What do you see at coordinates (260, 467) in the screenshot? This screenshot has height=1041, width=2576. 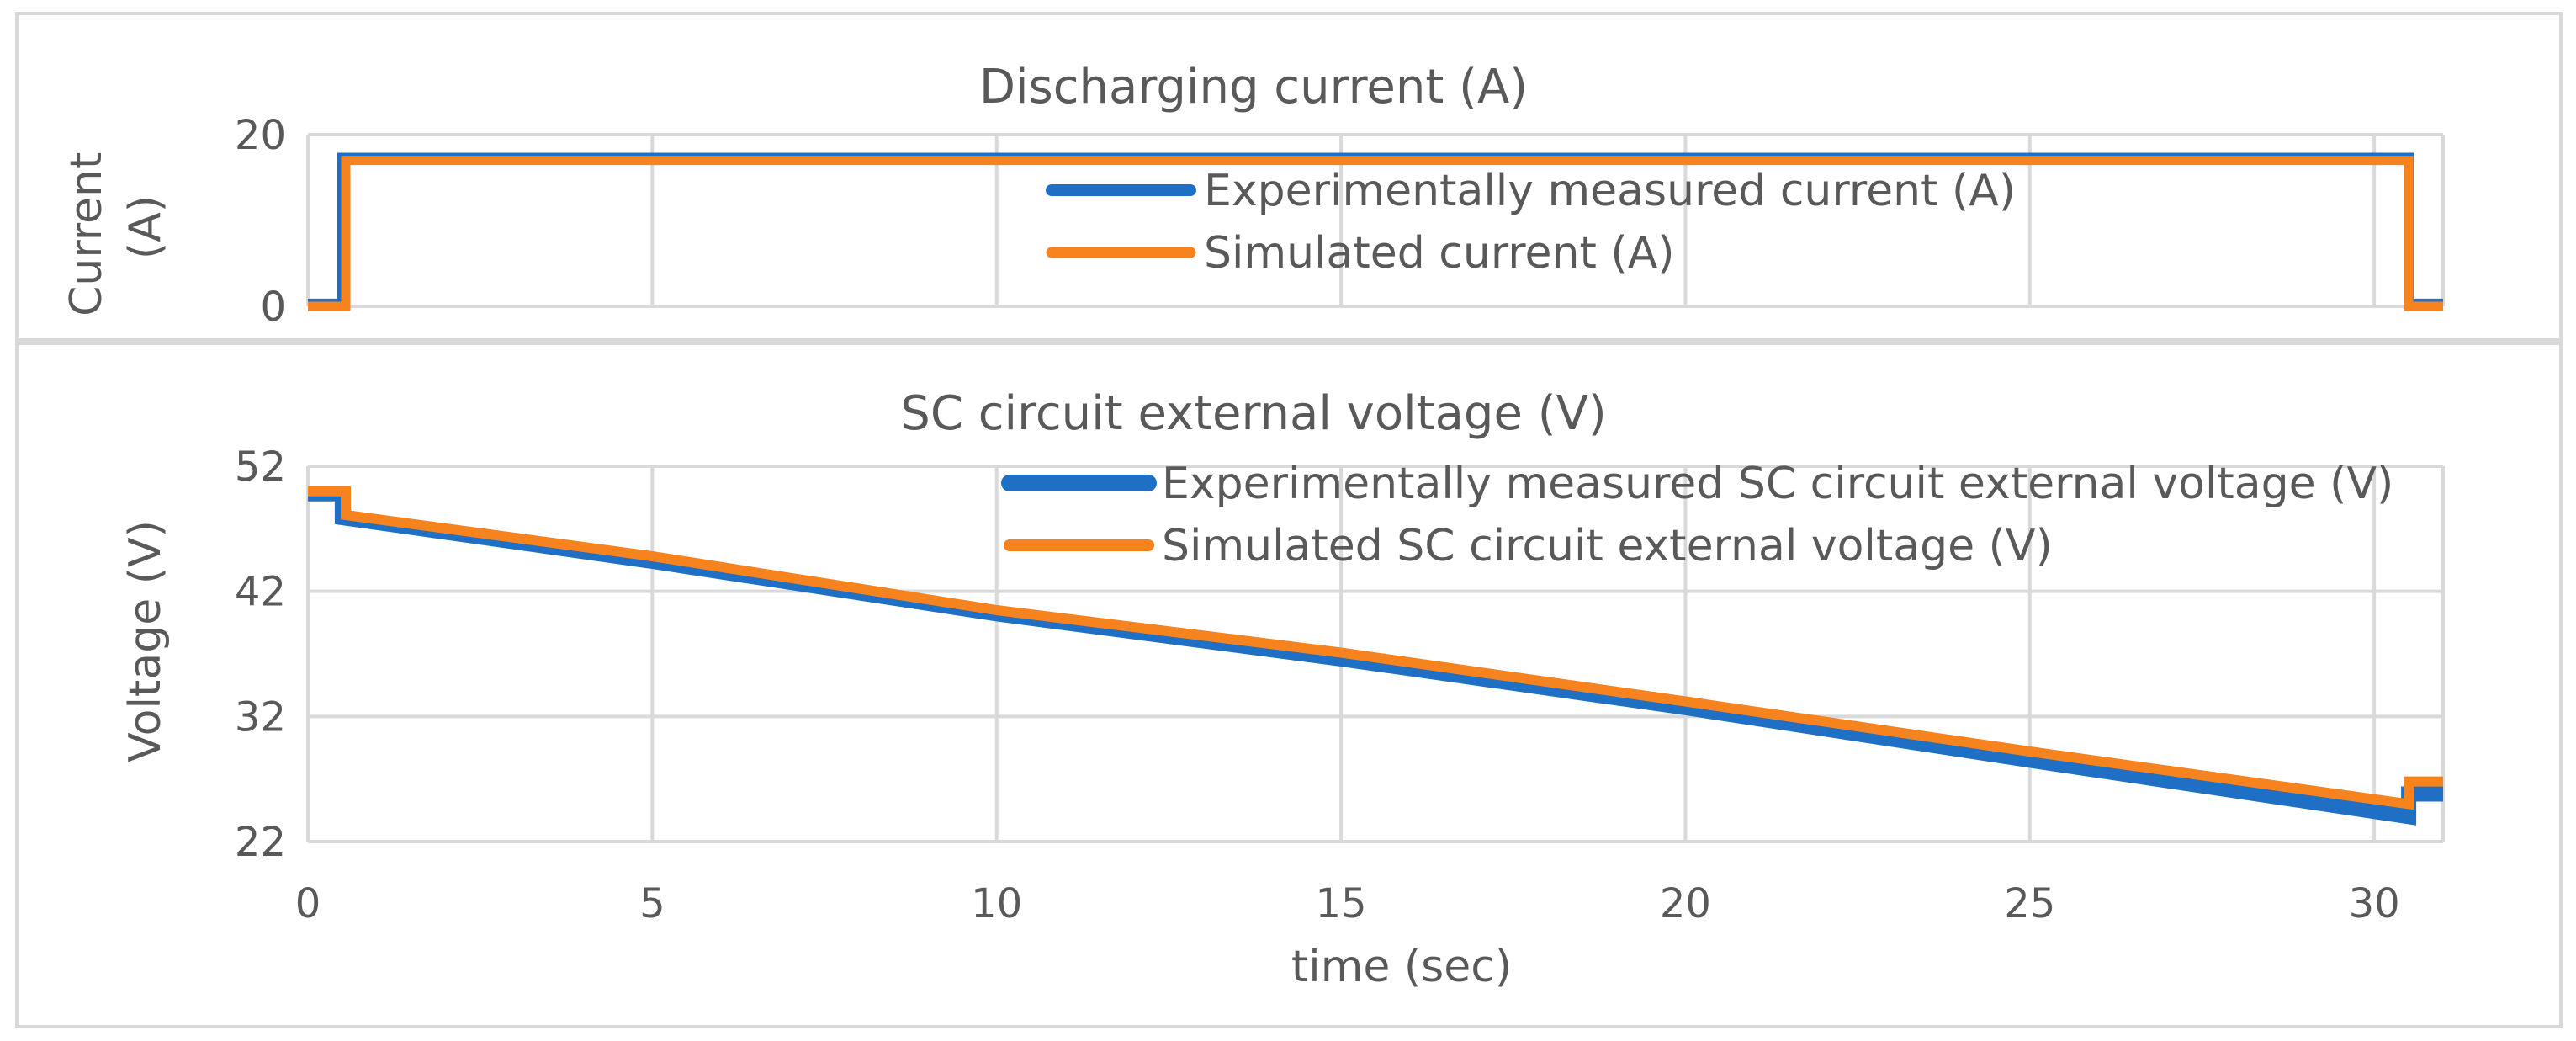 I see `voltage-y-tick-label: 52` at bounding box center [260, 467].